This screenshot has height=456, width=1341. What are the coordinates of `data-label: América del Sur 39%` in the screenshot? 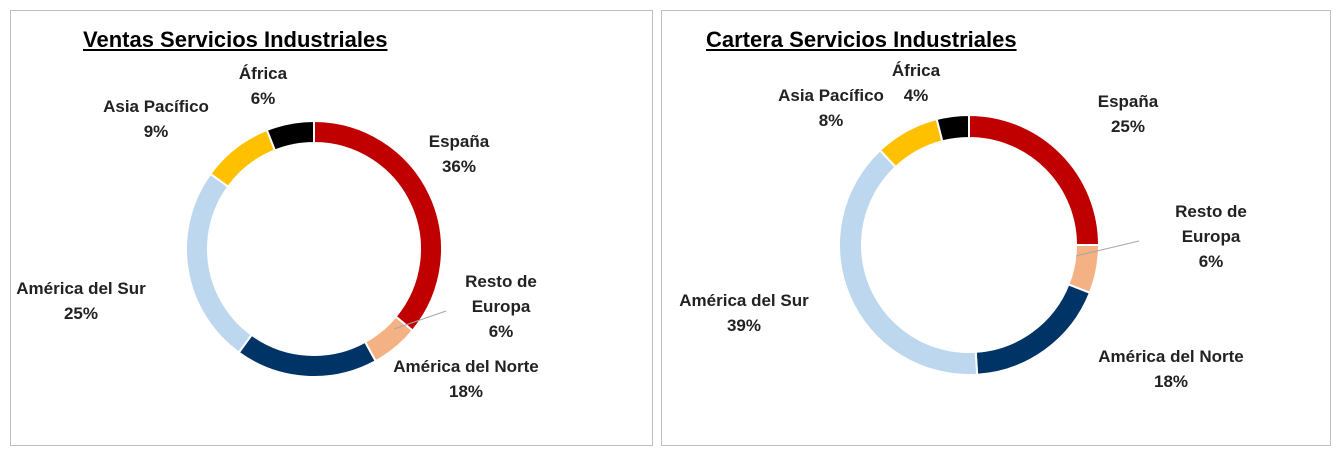 It's located at (743, 313).